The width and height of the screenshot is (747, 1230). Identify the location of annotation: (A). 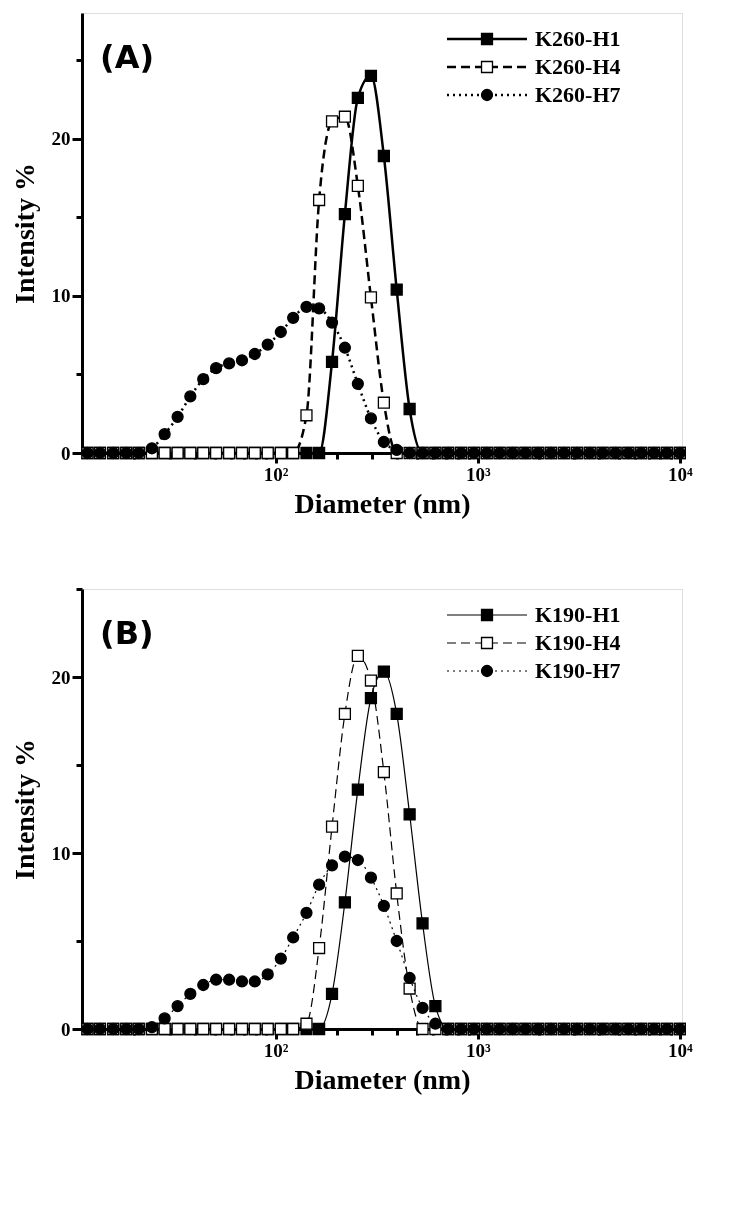
(127, 57).